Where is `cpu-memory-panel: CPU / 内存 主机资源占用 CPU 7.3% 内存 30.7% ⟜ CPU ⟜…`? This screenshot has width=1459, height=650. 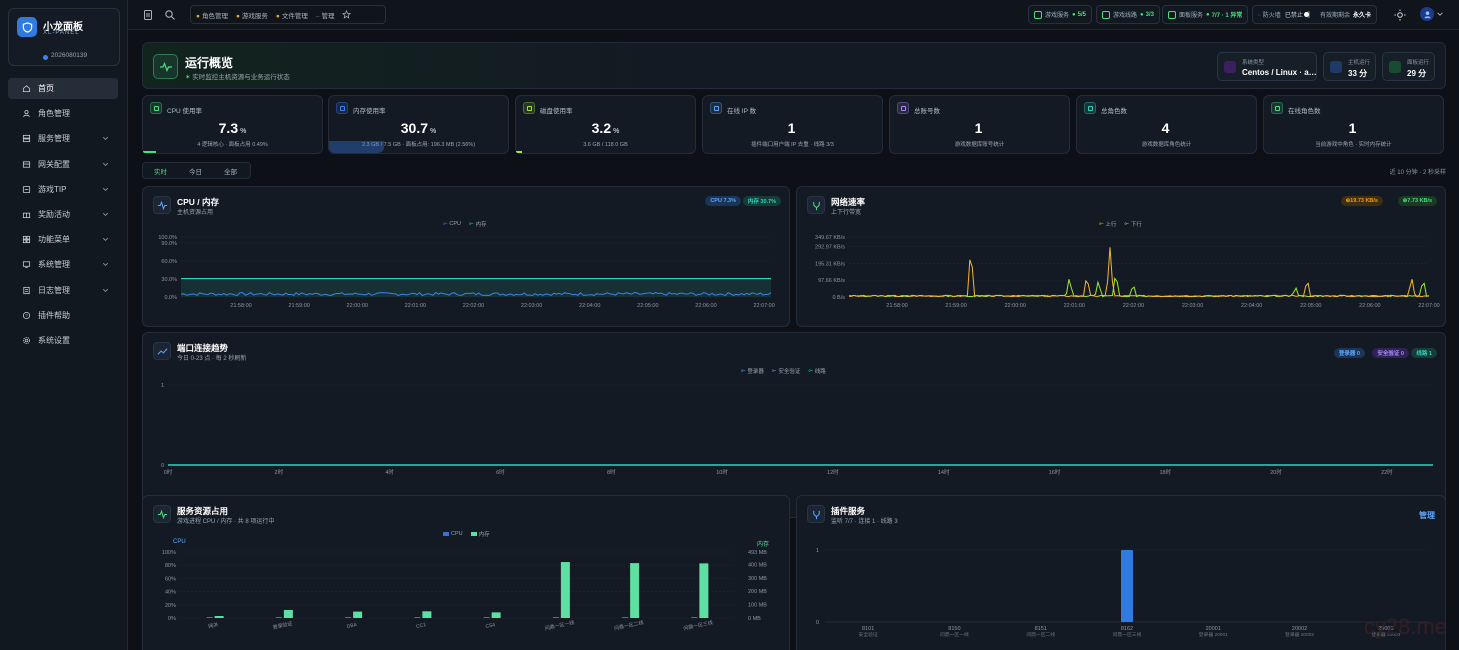
cpu-memory-panel: CPU / 内存 主机资源占用 CPU 7.3% 内存 30.7% ⟜ CPU ⟜… is located at coordinates (466, 256).